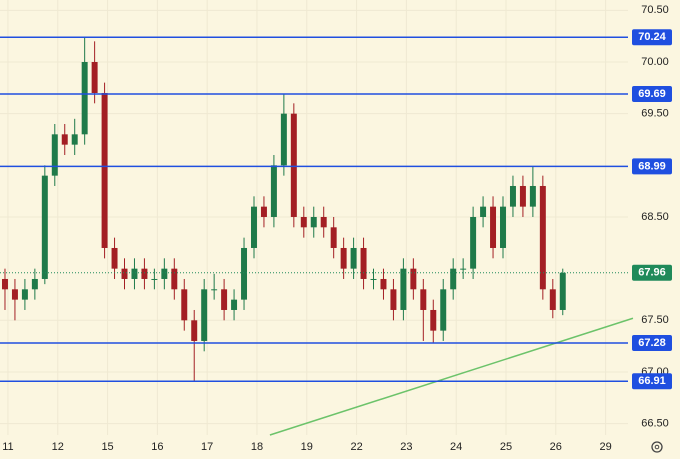  Describe the element at coordinates (655, 217) in the screenshot. I see `y-tick-label: 68.50` at that location.